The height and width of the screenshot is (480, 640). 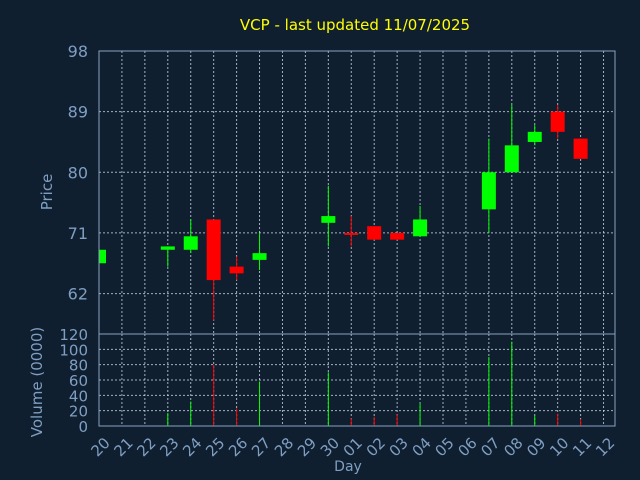 I want to click on volume-bars, so click(x=374, y=383).